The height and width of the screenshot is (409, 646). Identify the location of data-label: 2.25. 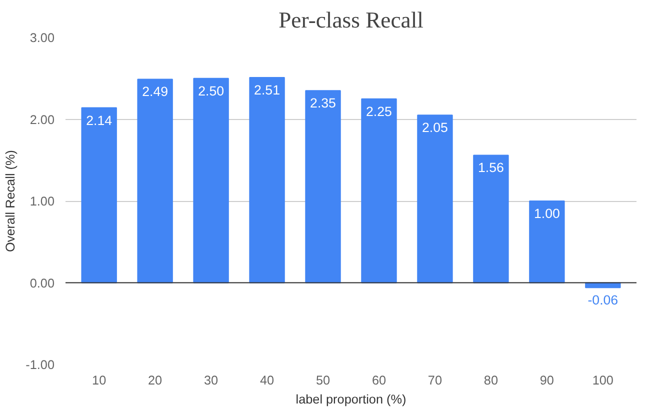
(379, 111).